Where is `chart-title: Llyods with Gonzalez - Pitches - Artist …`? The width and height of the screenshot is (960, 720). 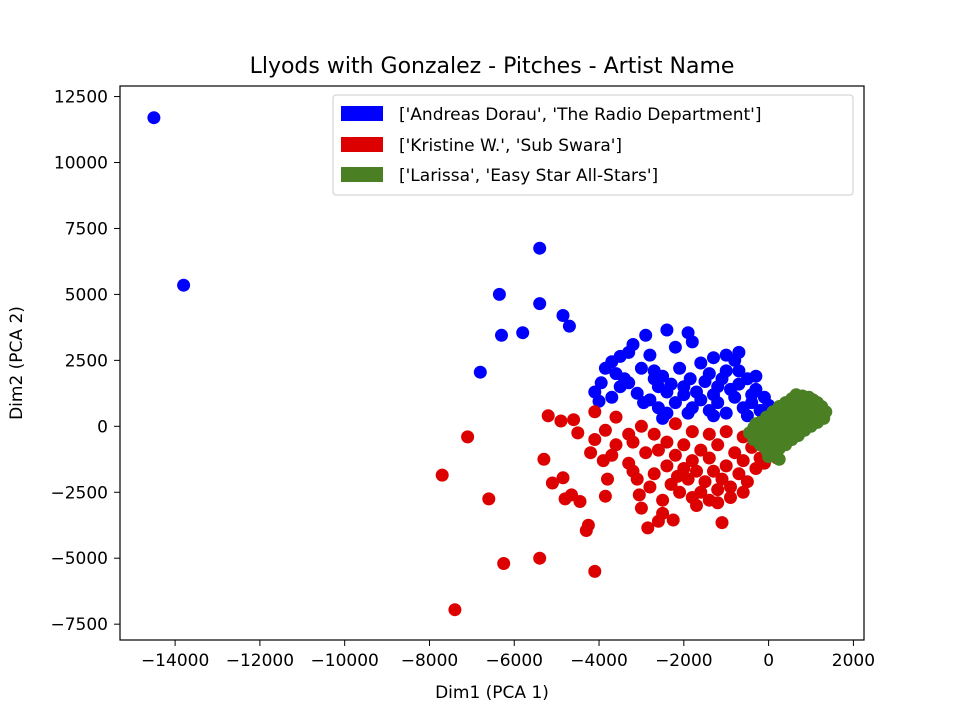 chart-title: Llyods with Gonzalez - Pitches - Artist … is located at coordinates (492, 66).